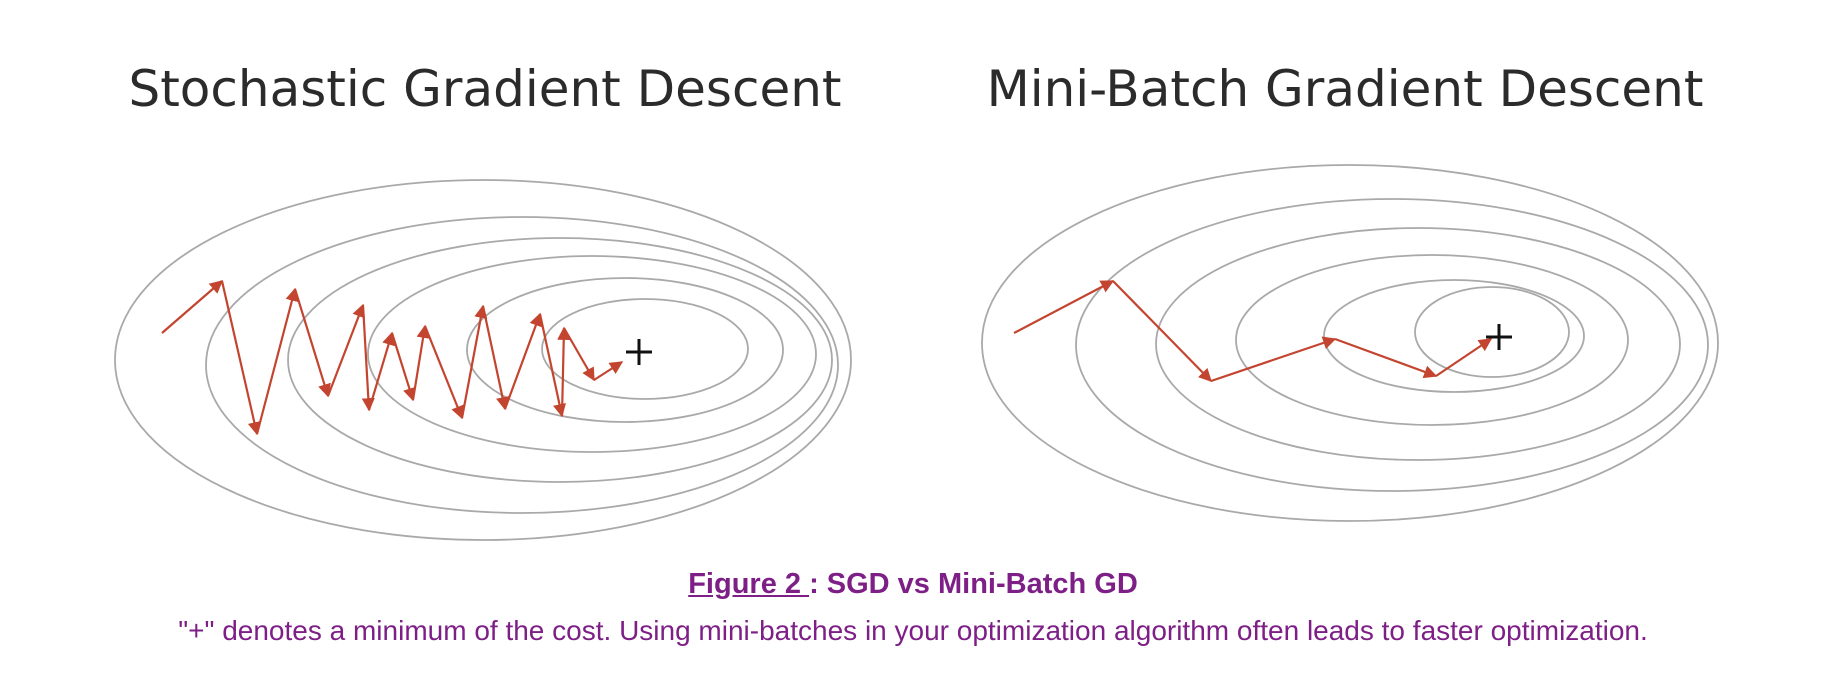 Image resolution: width=1826 pixels, height=688 pixels. I want to click on minibatch-path, so click(1253, 331).